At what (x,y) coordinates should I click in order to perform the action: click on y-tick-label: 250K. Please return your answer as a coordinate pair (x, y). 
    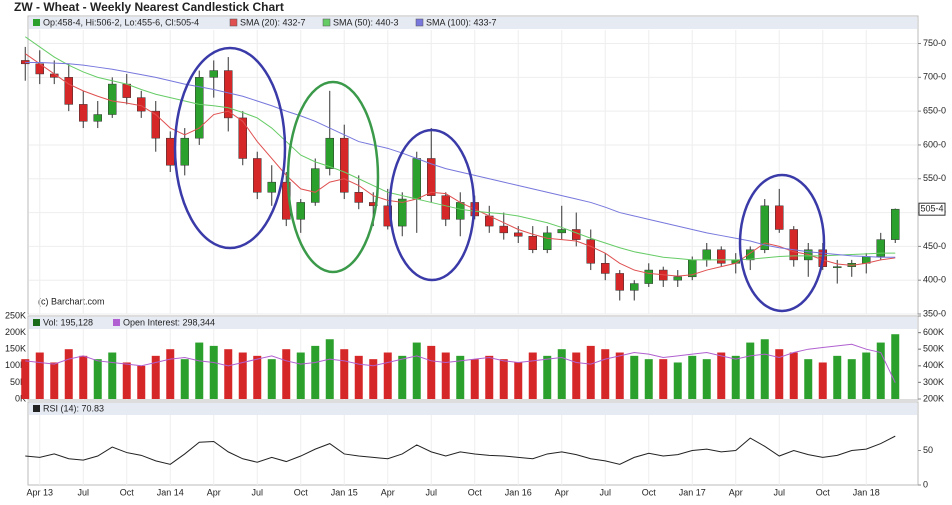
    Looking at the image, I should click on (15, 315).